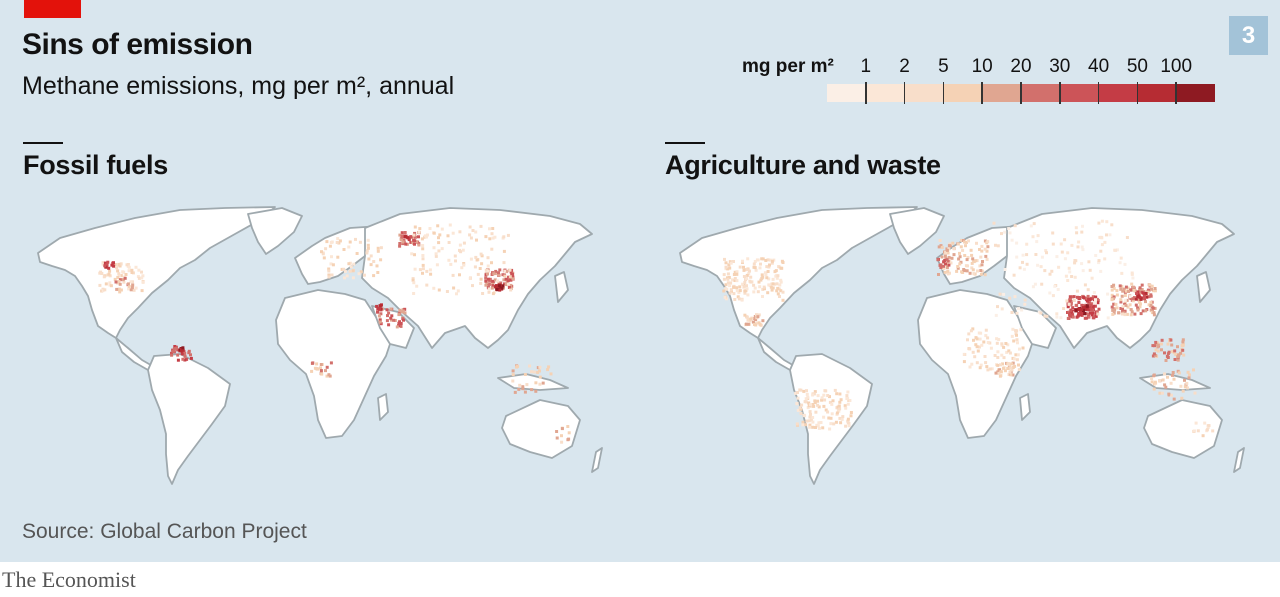 The width and height of the screenshot is (1280, 597). I want to click on landmass-north-america, so click(156, 272).